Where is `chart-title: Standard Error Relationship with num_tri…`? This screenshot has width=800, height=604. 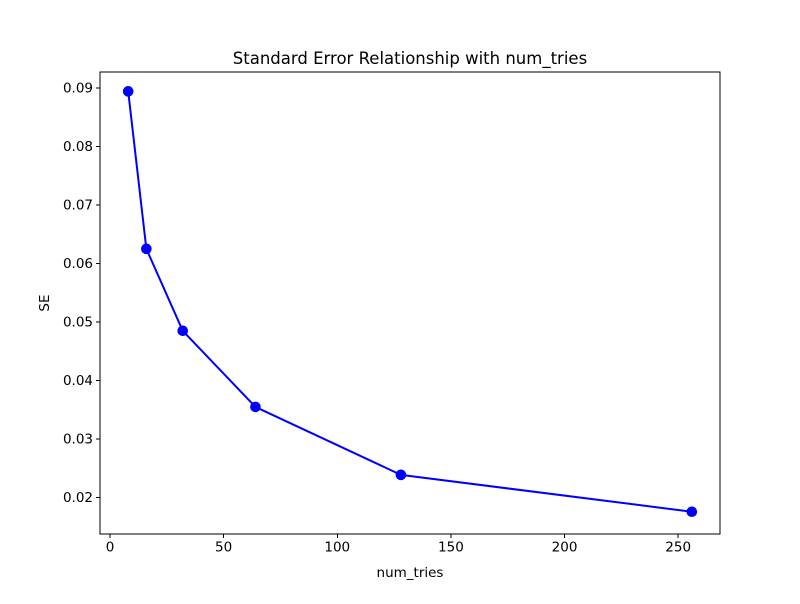
chart-title: Standard Error Relationship with num_tri… is located at coordinates (410, 59).